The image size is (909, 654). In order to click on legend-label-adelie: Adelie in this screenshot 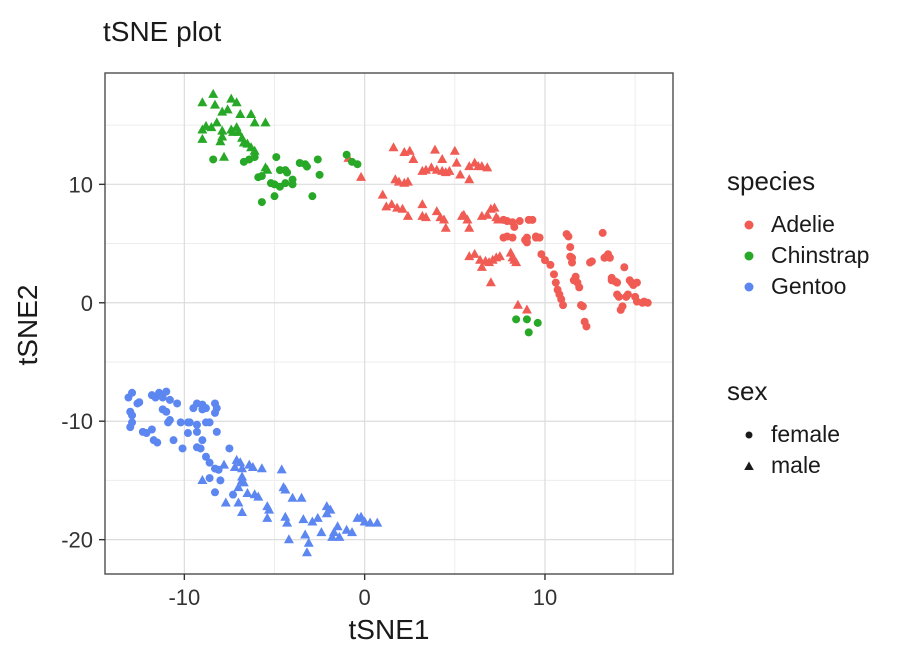, I will do `click(803, 224)`.